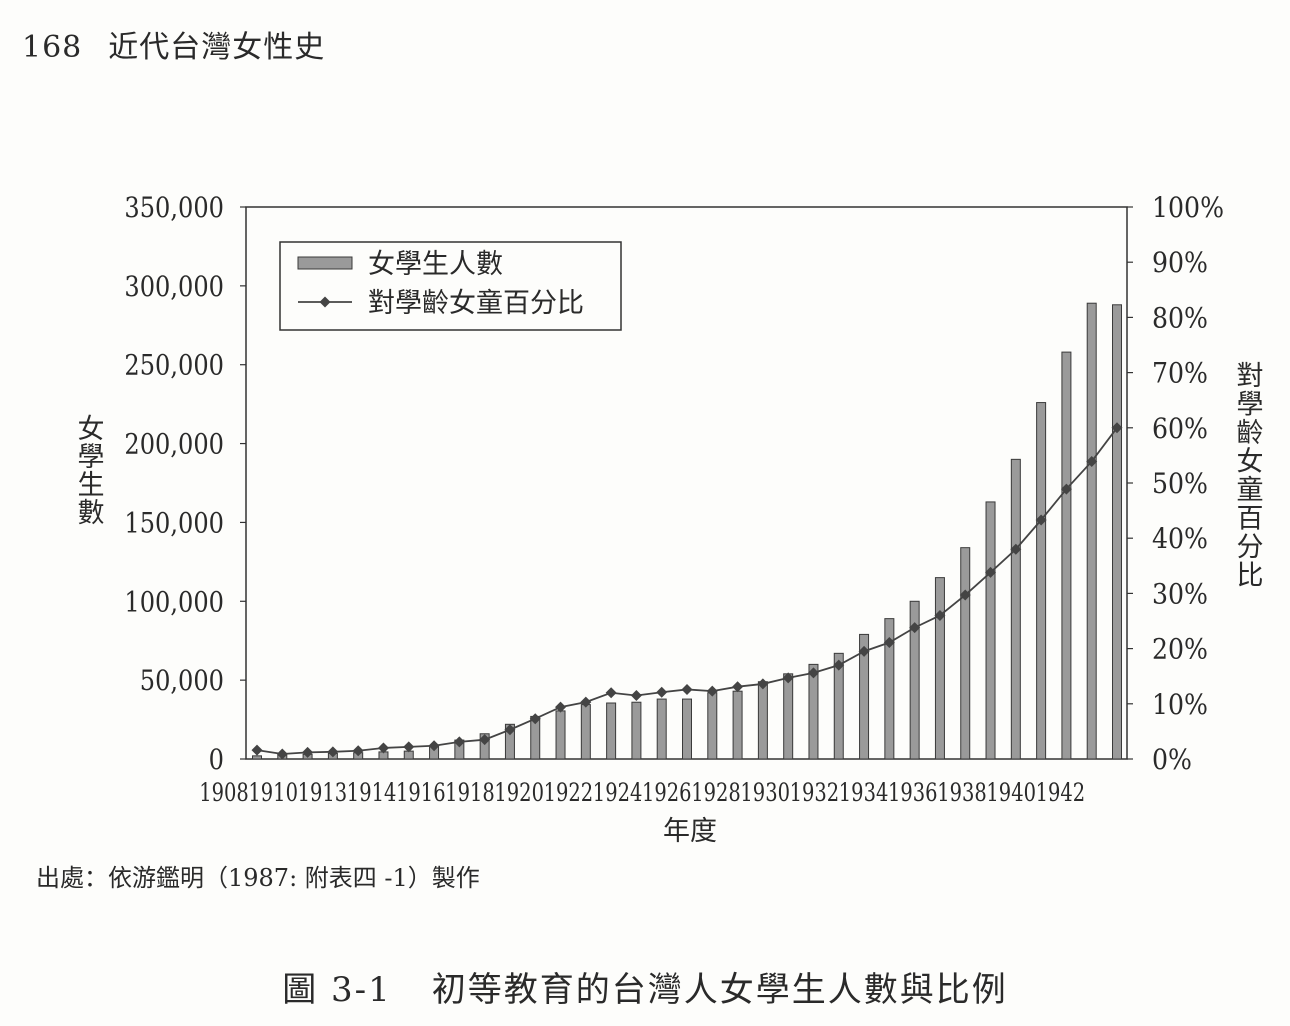  I want to click on page-header: 168 近代台灣女性史, so click(173, 44).